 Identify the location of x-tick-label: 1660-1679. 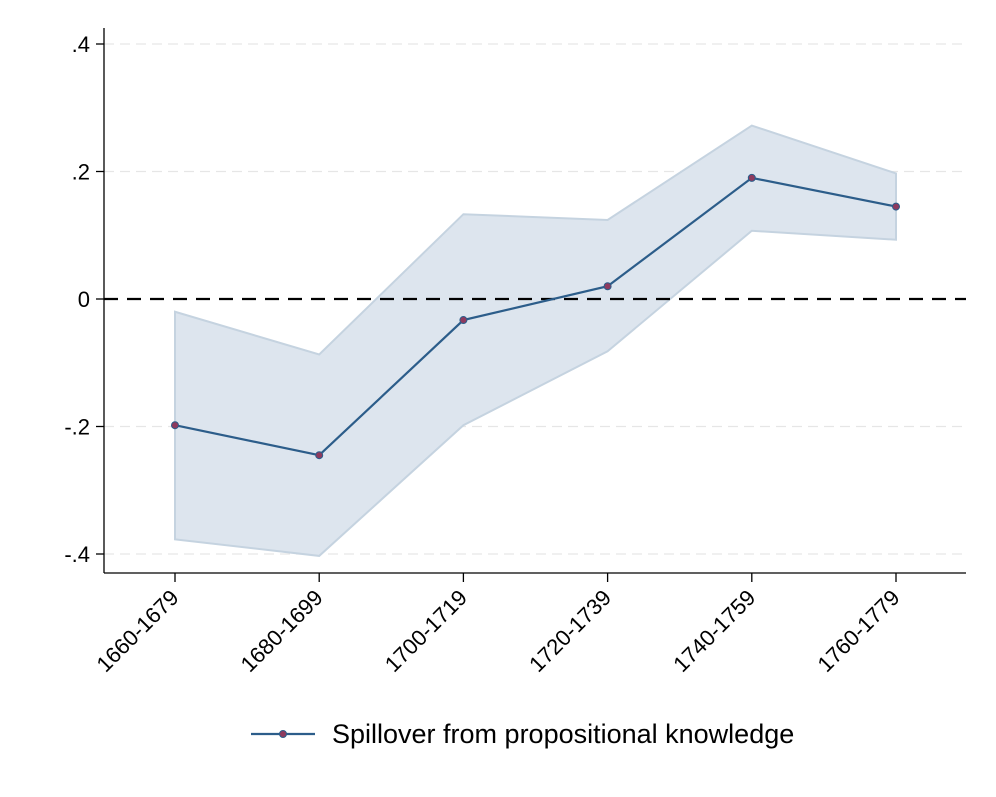
(137, 631).